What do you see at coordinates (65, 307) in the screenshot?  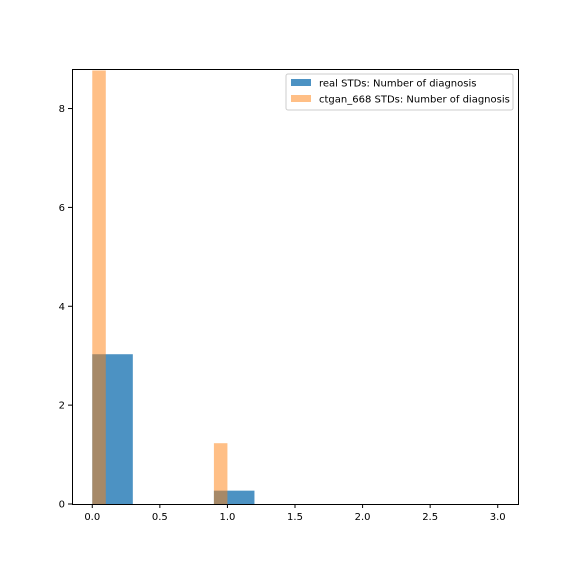 I see `y-axis-ticks: 0 2 4 6 8` at bounding box center [65, 307].